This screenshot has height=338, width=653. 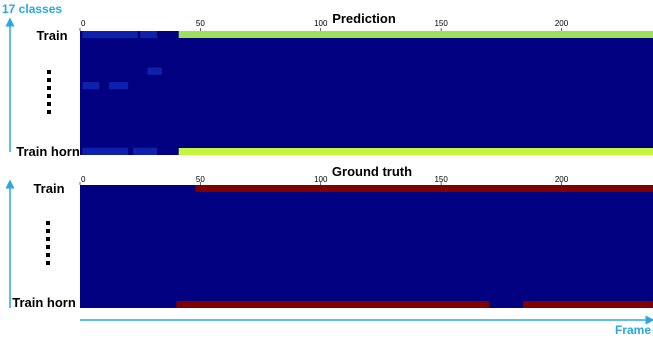 I want to click on ground-truth-train-row, so click(x=424, y=188).